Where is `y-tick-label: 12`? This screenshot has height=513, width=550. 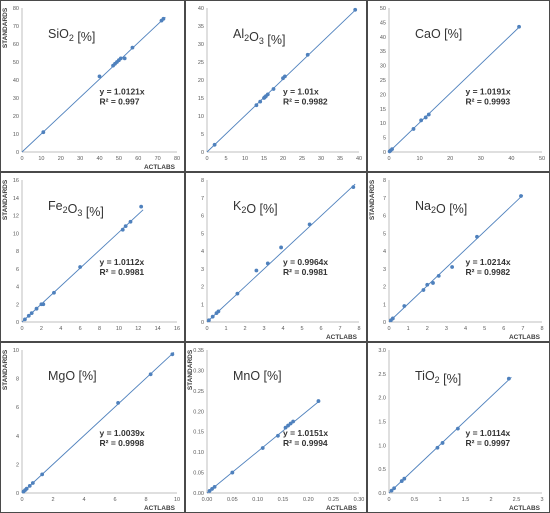
y-tick-label: 12 is located at coordinates (16, 217).